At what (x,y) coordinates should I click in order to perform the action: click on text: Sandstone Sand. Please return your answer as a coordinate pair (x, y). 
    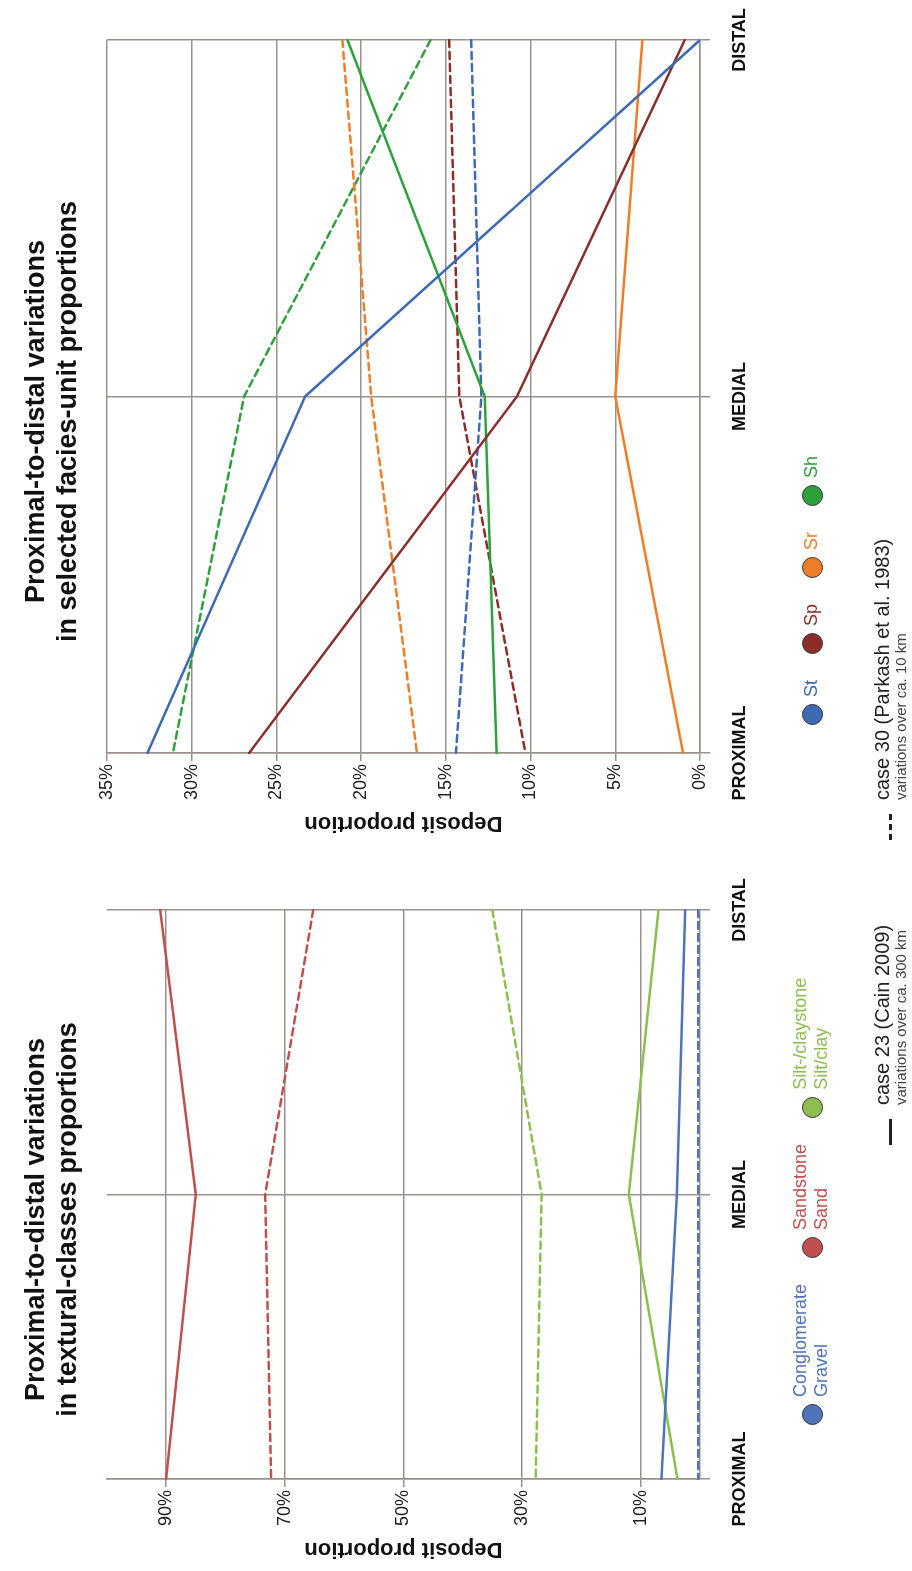
    Looking at the image, I should click on (811, 1186).